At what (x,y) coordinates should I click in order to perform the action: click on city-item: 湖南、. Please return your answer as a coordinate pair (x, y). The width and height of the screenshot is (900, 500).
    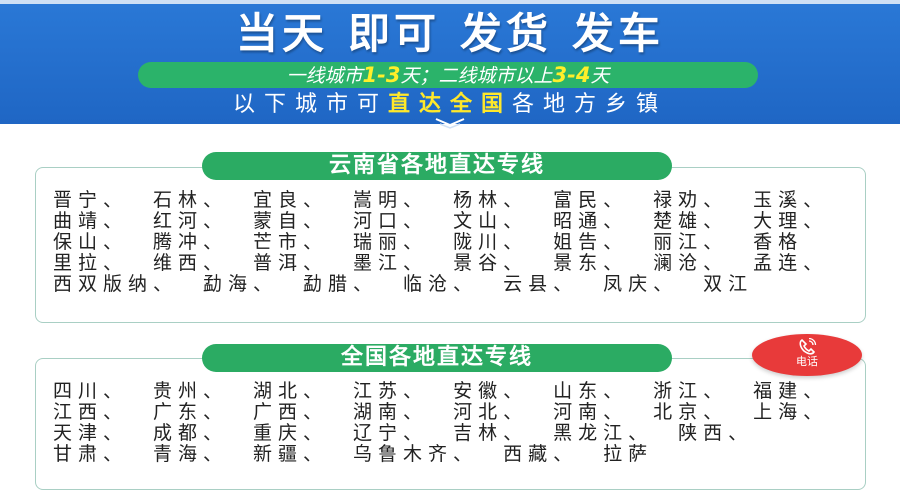
    Looking at the image, I should click on (391, 412).